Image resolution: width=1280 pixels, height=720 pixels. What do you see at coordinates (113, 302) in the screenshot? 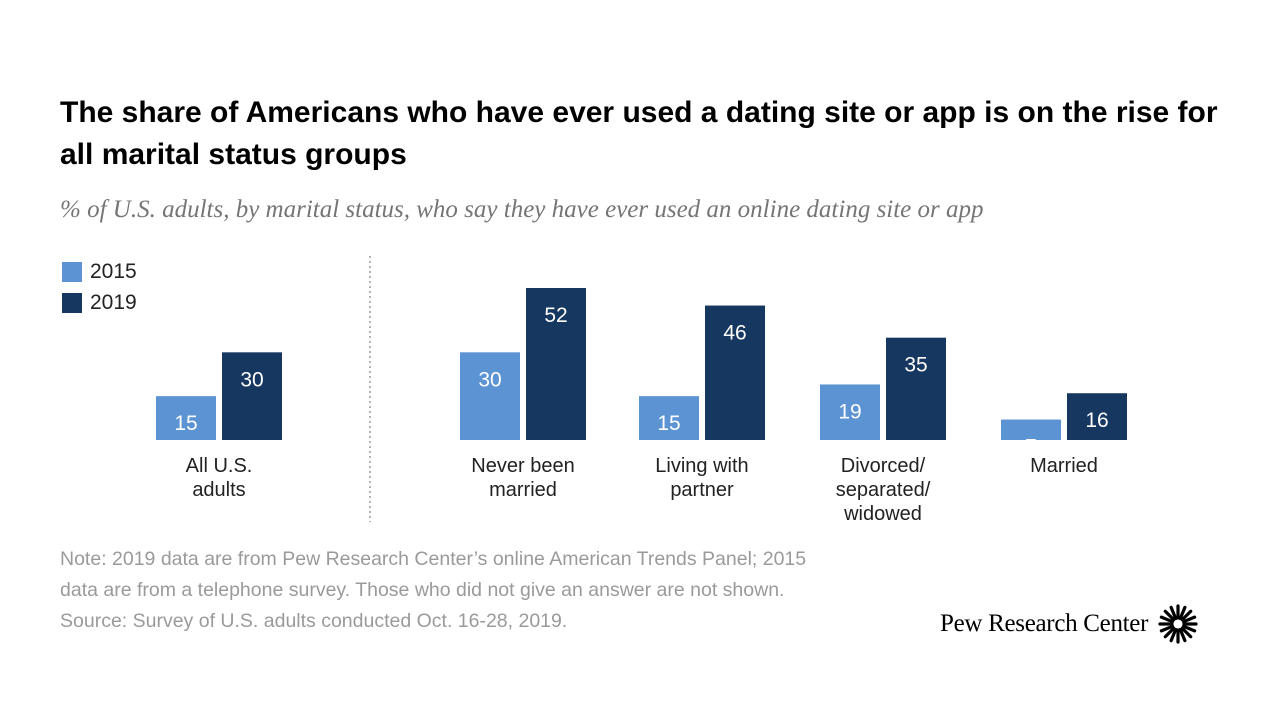
I see `legend-label-2019: 2019` at bounding box center [113, 302].